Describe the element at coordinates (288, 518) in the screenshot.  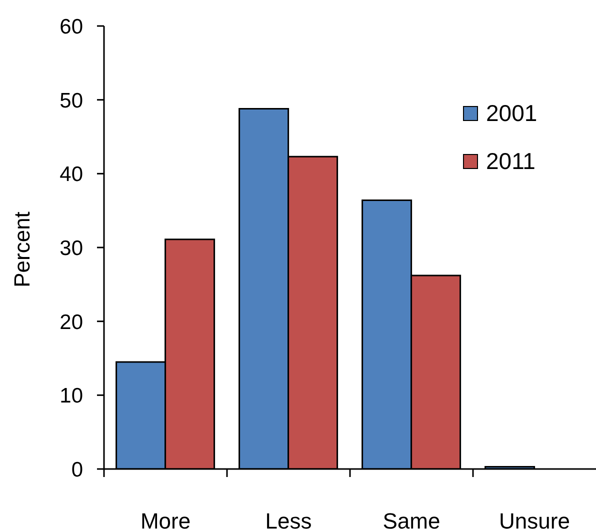
I see `x-tick-label: Less` at that location.